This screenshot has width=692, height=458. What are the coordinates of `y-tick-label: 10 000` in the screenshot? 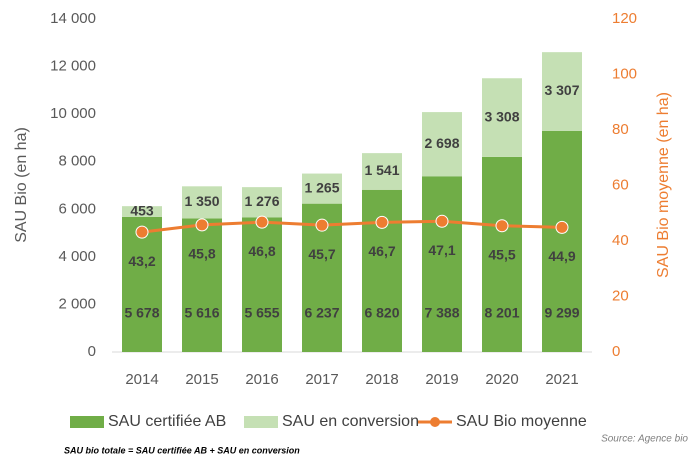 It's located at (73, 113).